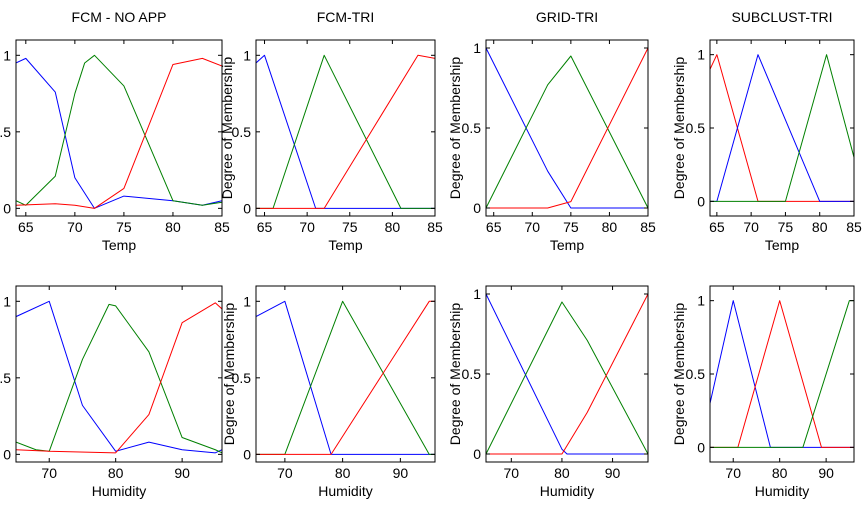 The height and width of the screenshot is (517, 864). I want to click on subplot-title: SUBCLUST-TRI, so click(781, 17).